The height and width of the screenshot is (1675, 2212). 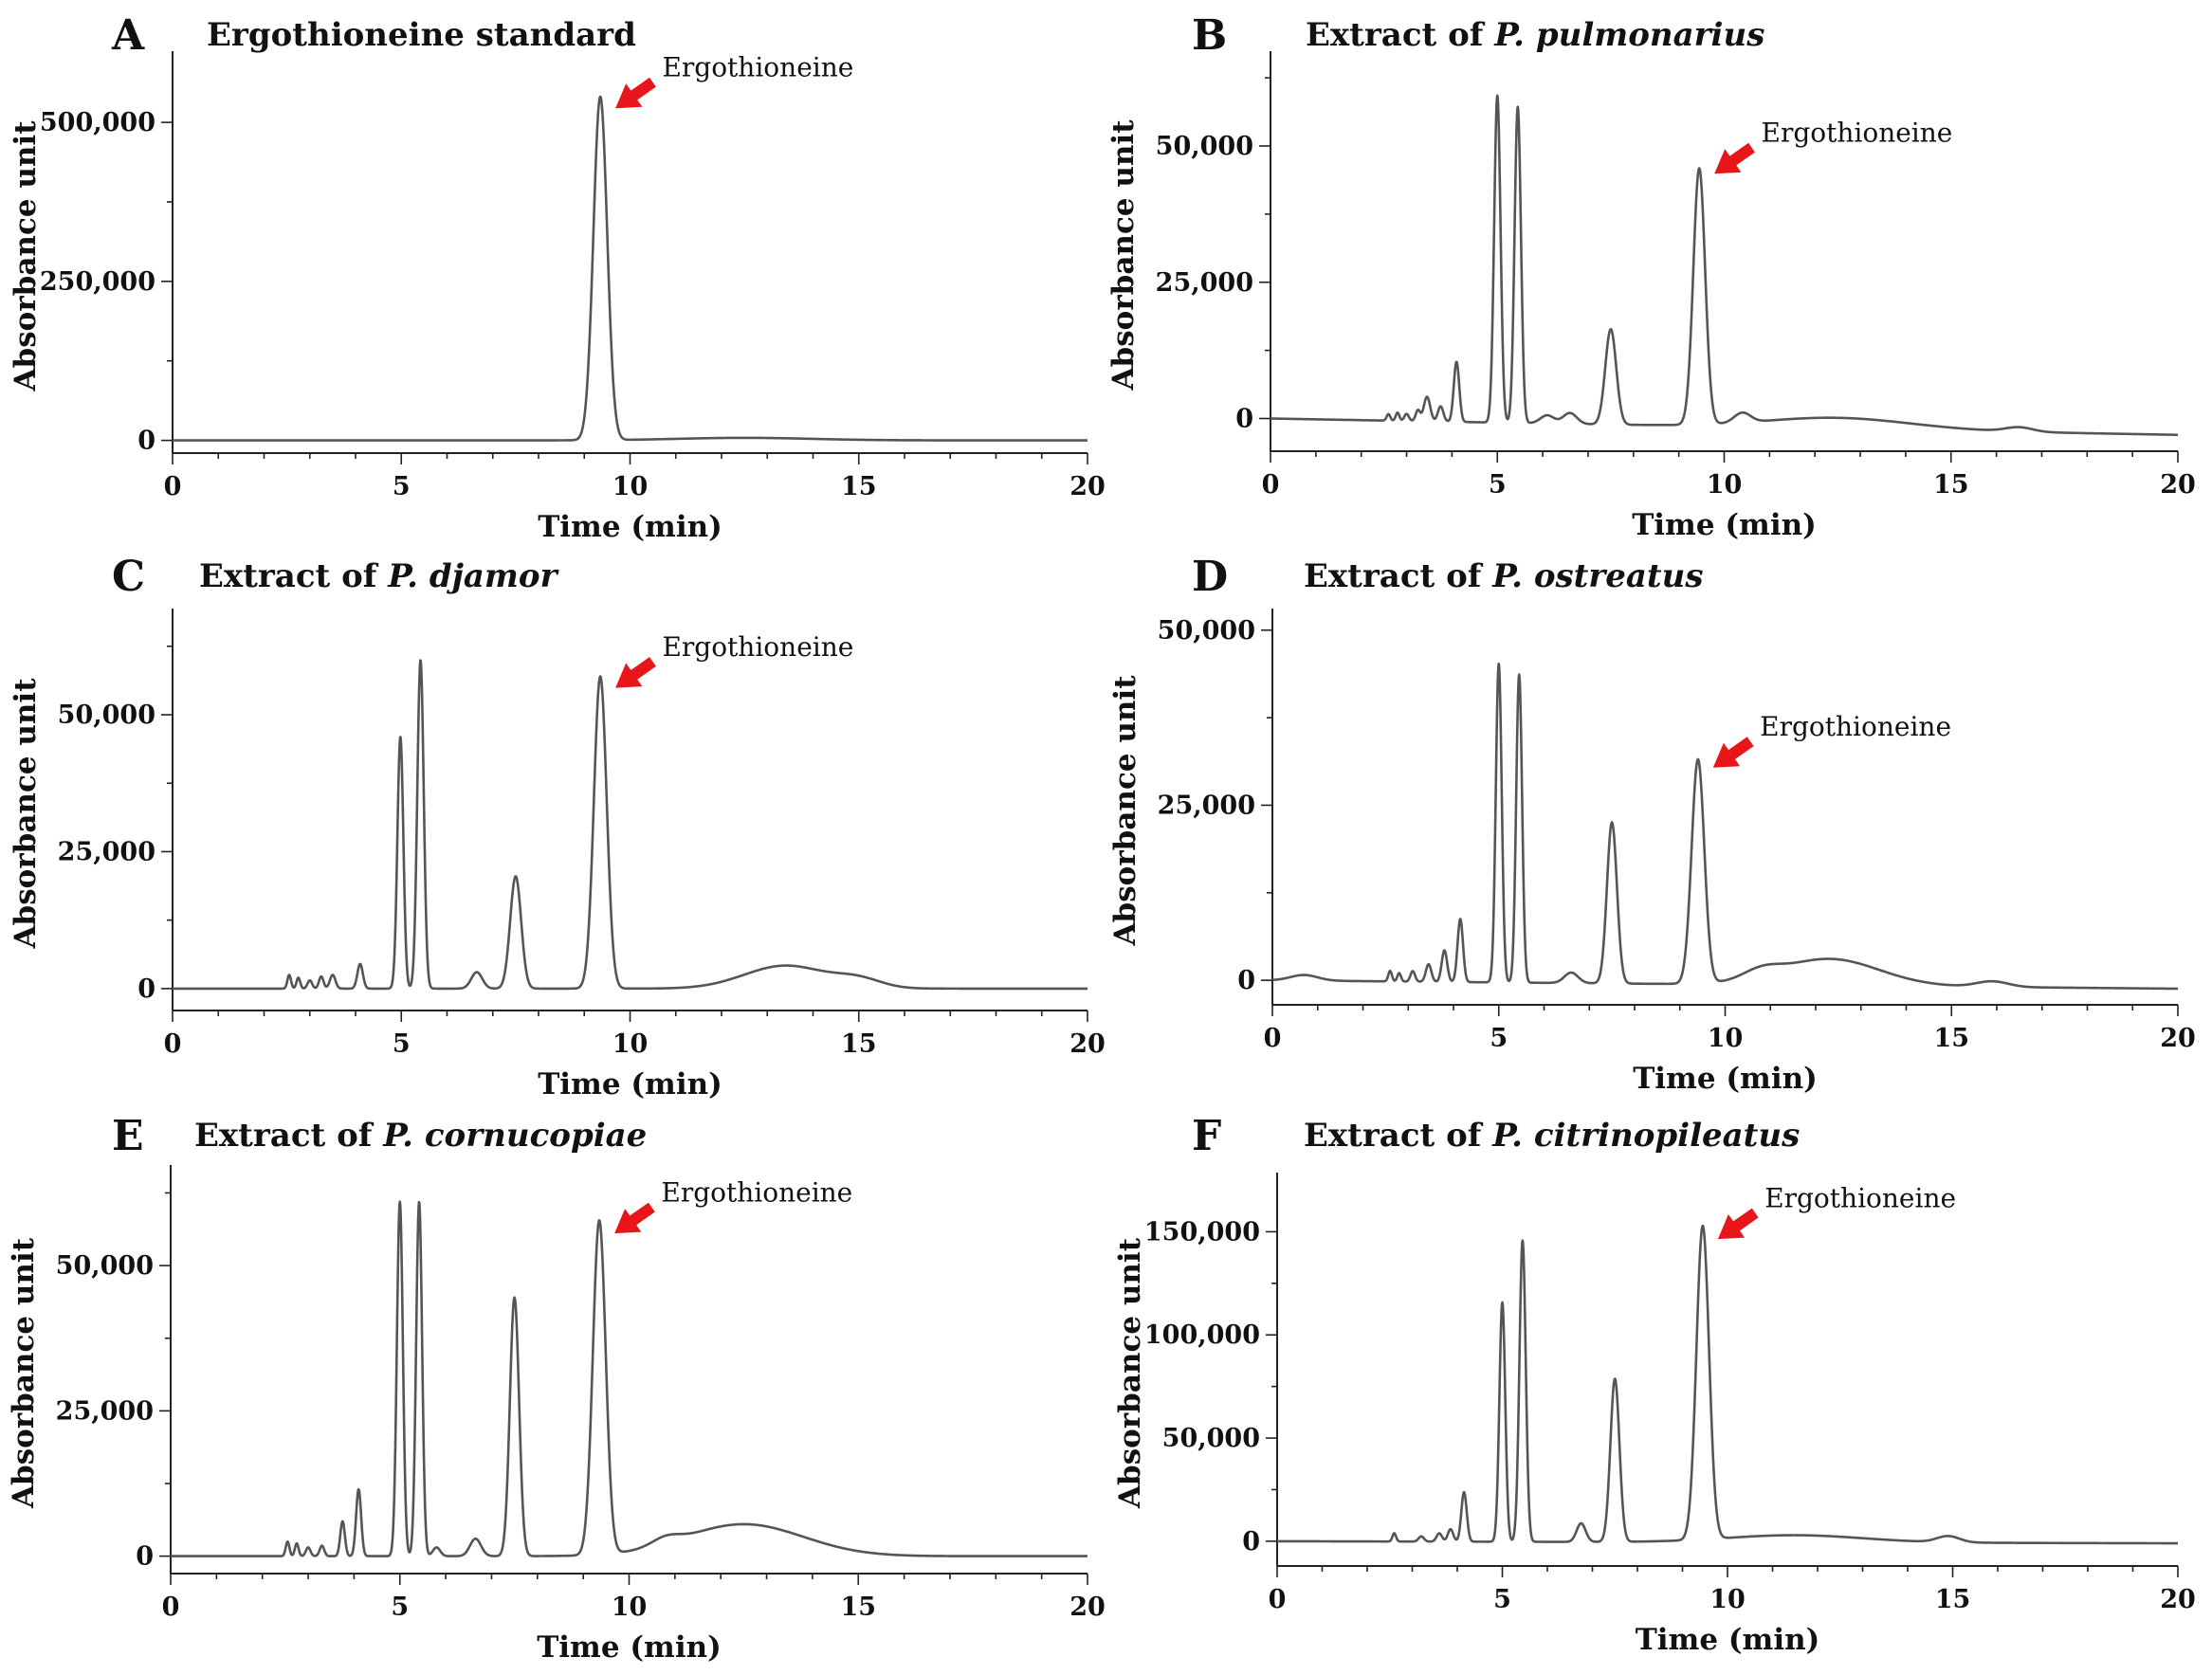 What do you see at coordinates (97, 122) in the screenshot?
I see `y-tick-label: 500,000` at bounding box center [97, 122].